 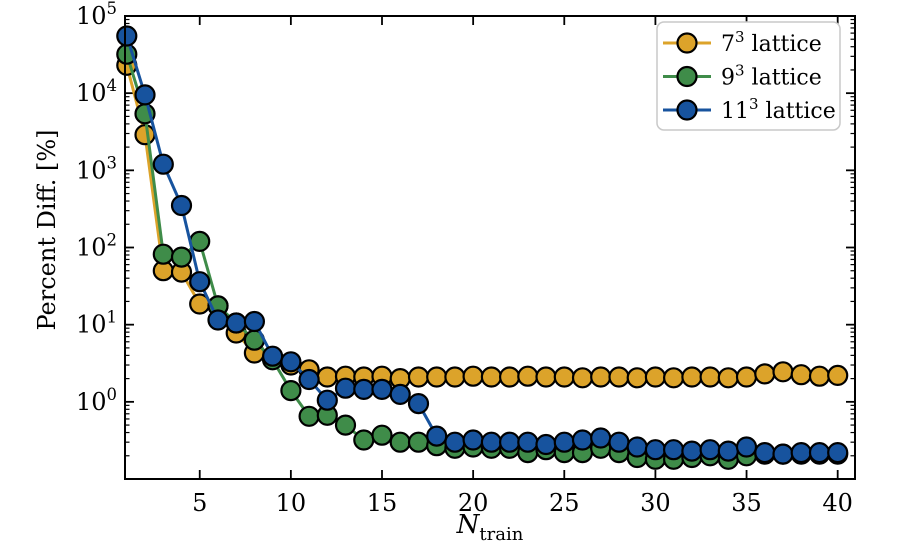 I want to click on legend-item-11-lattice: 113 lattice, so click(x=749, y=109).